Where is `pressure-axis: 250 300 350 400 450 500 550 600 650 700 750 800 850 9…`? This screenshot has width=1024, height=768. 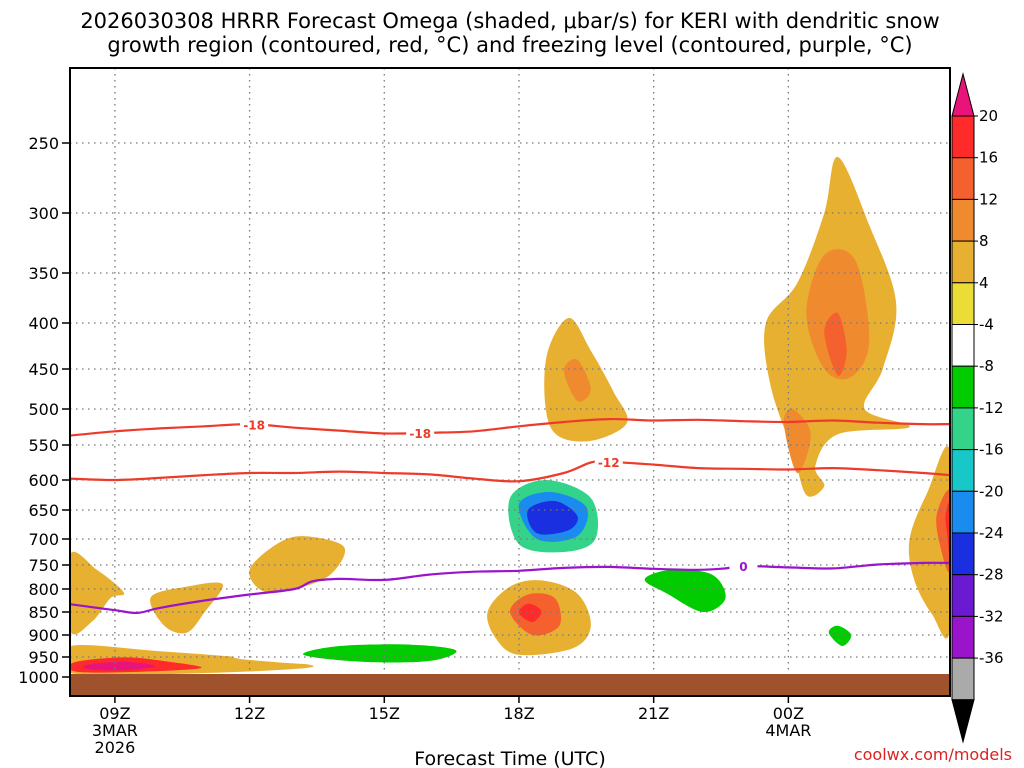
pressure-axis: 250 300 350 400 450 500 550 600 650 700 750 800 850 9… is located at coordinates (44, 410).